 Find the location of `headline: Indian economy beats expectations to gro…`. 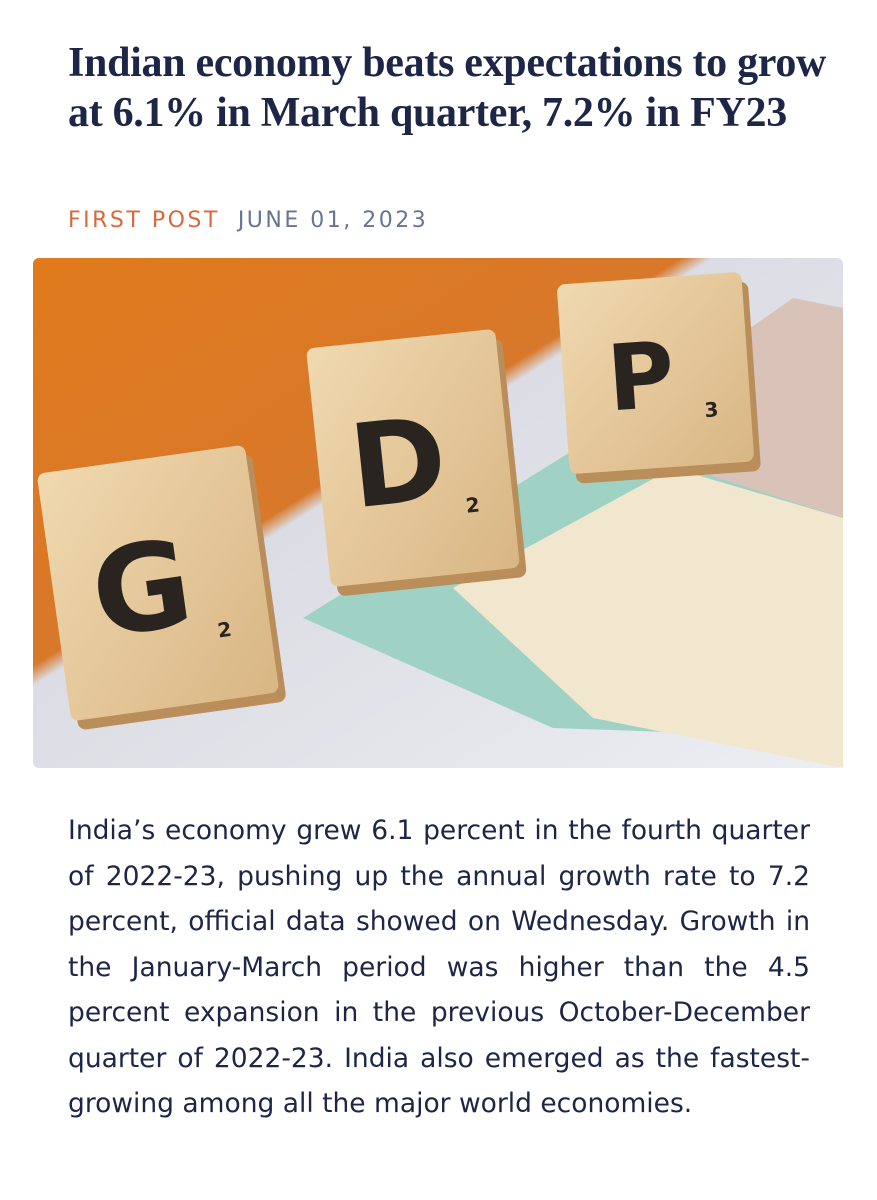

headline: Indian economy beats expectations to gro… is located at coordinates (447, 88).